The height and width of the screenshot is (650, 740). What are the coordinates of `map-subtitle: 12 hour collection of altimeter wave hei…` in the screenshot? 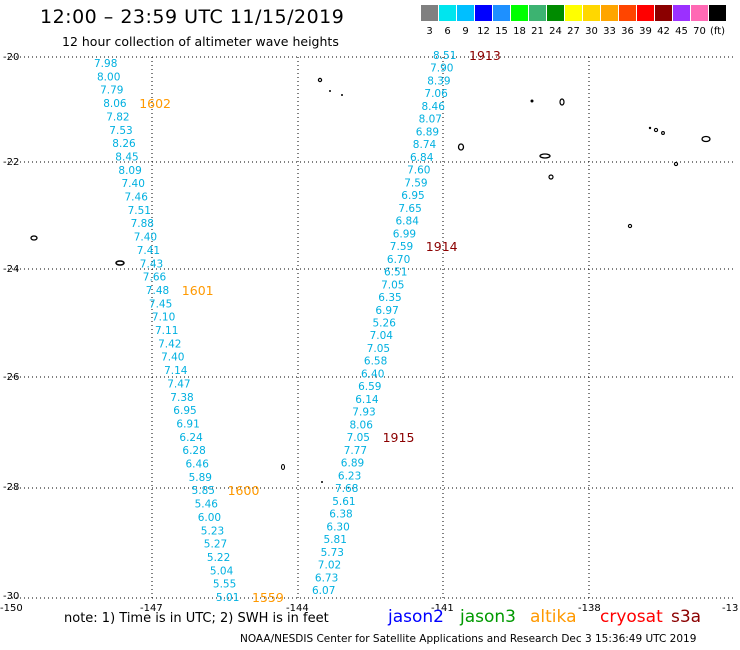 It's located at (200, 41).